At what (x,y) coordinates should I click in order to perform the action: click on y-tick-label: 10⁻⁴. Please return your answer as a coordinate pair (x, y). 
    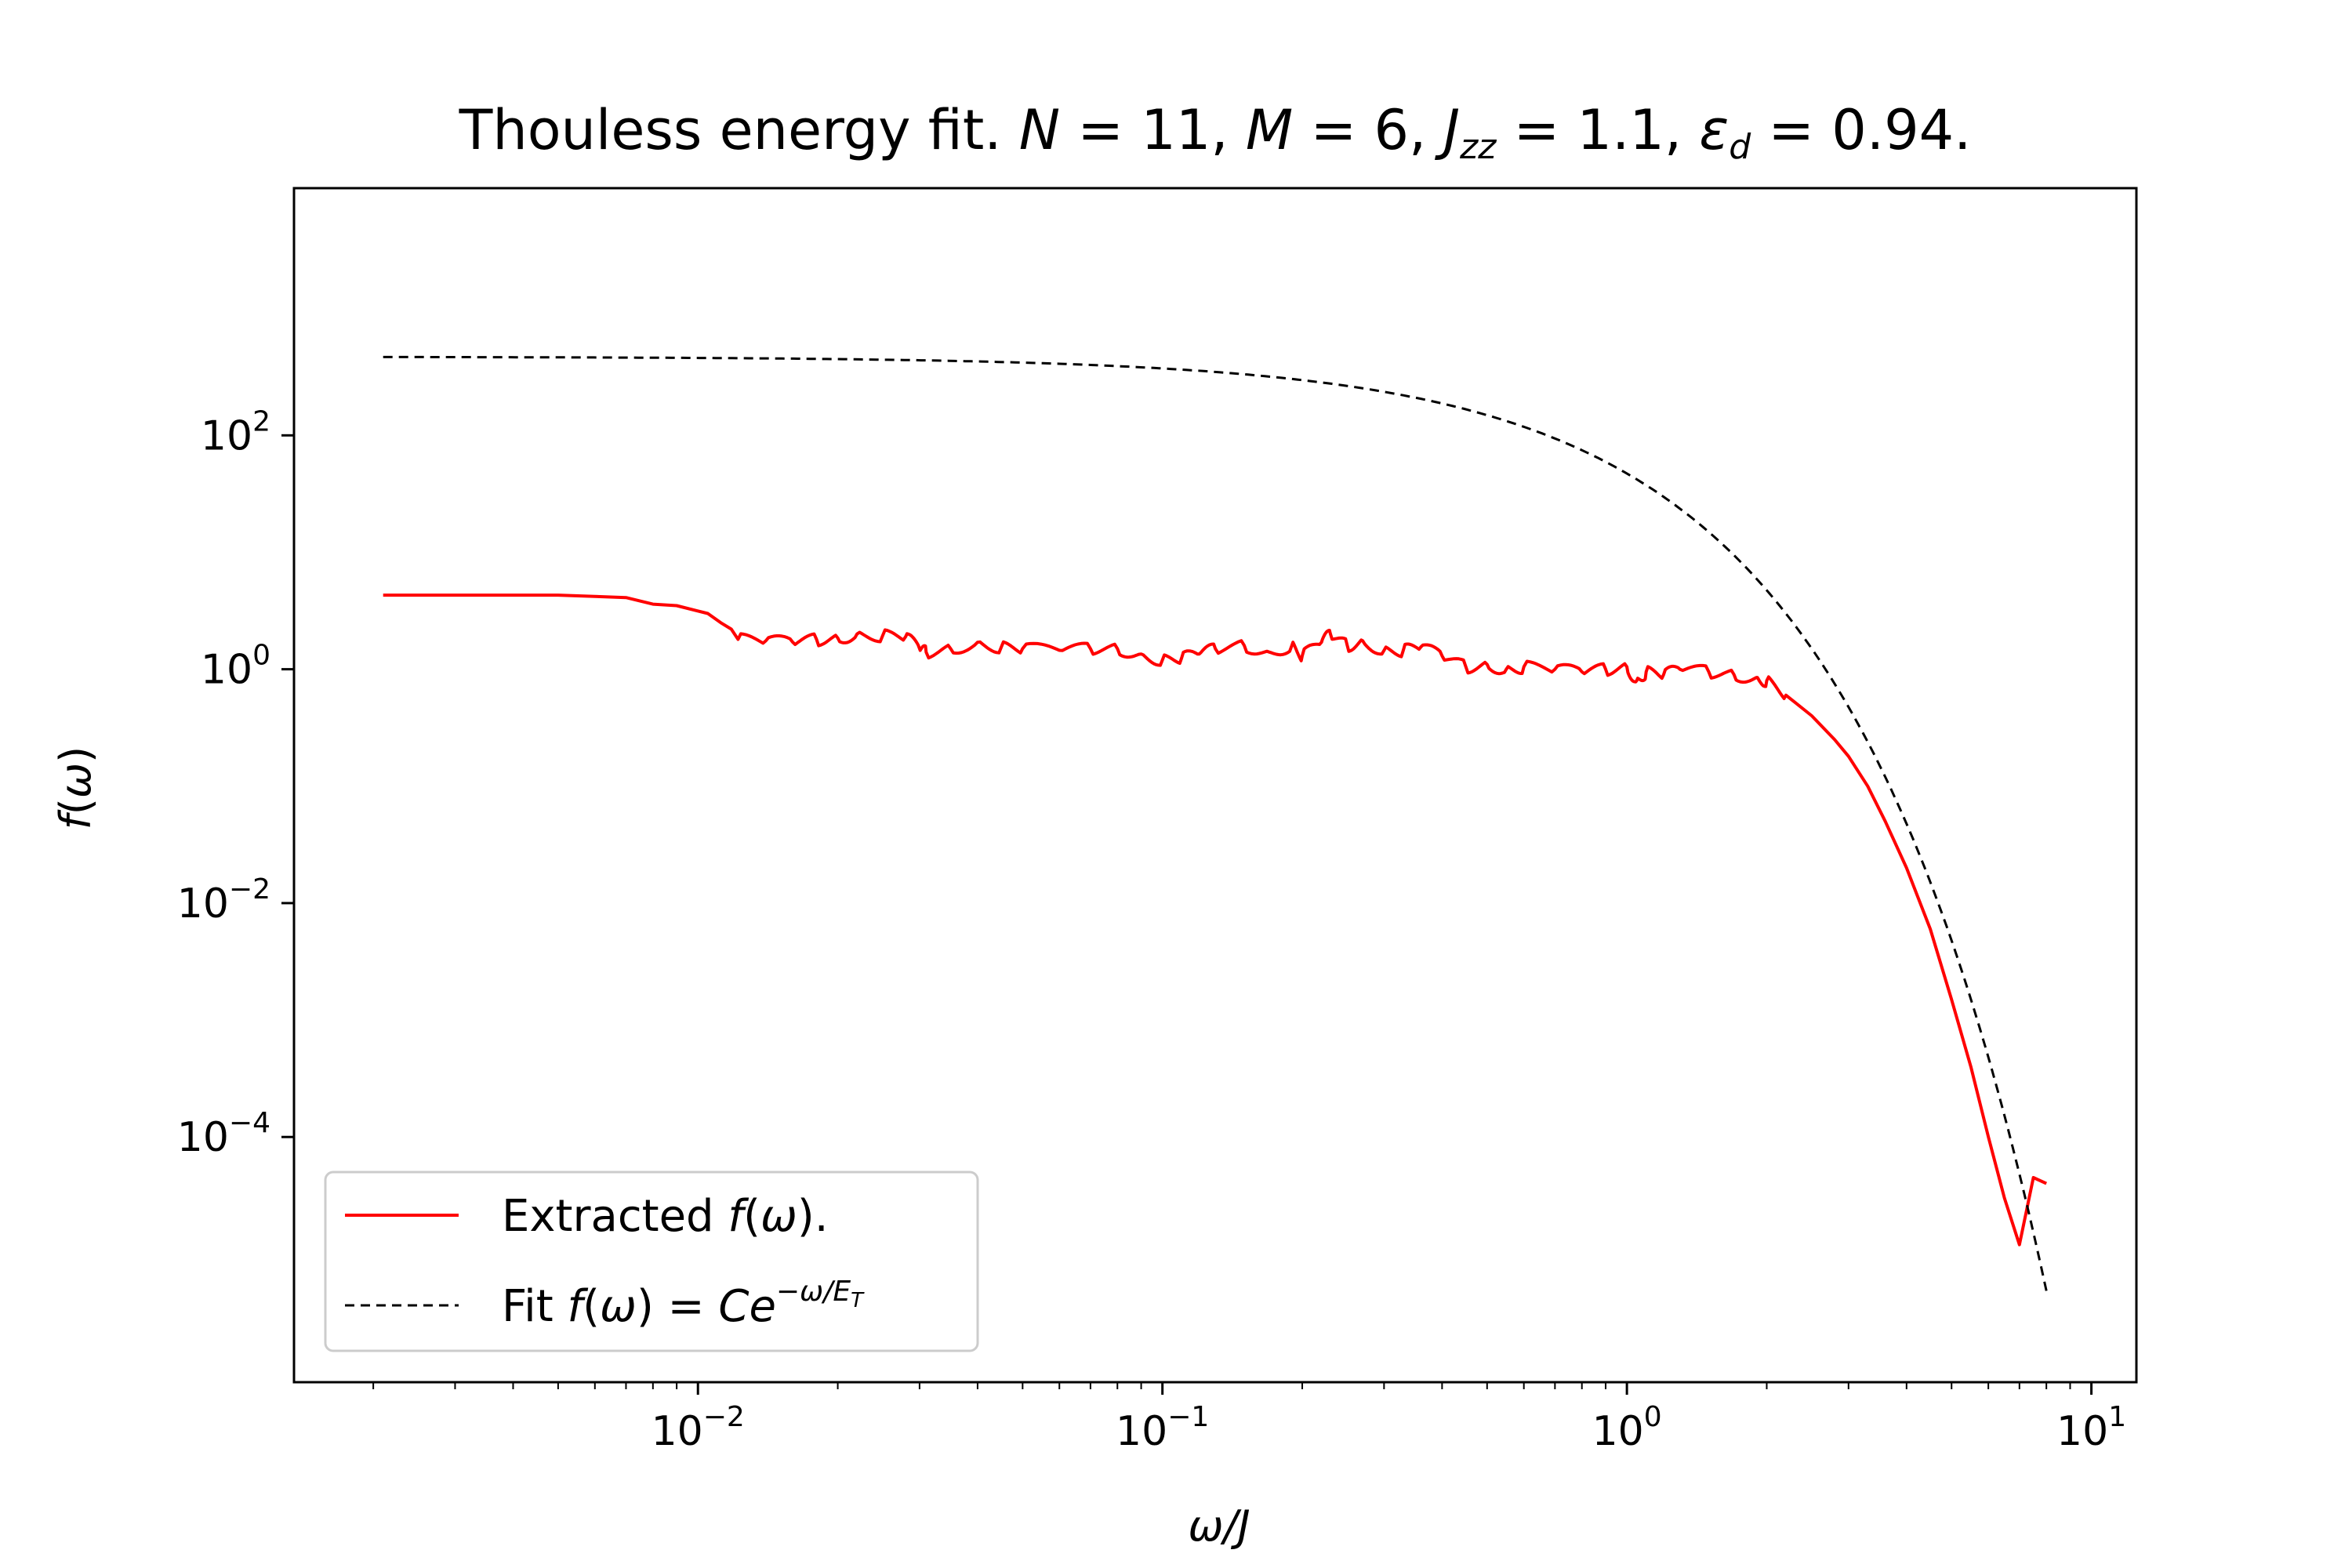
    Looking at the image, I should click on (223, 1134).